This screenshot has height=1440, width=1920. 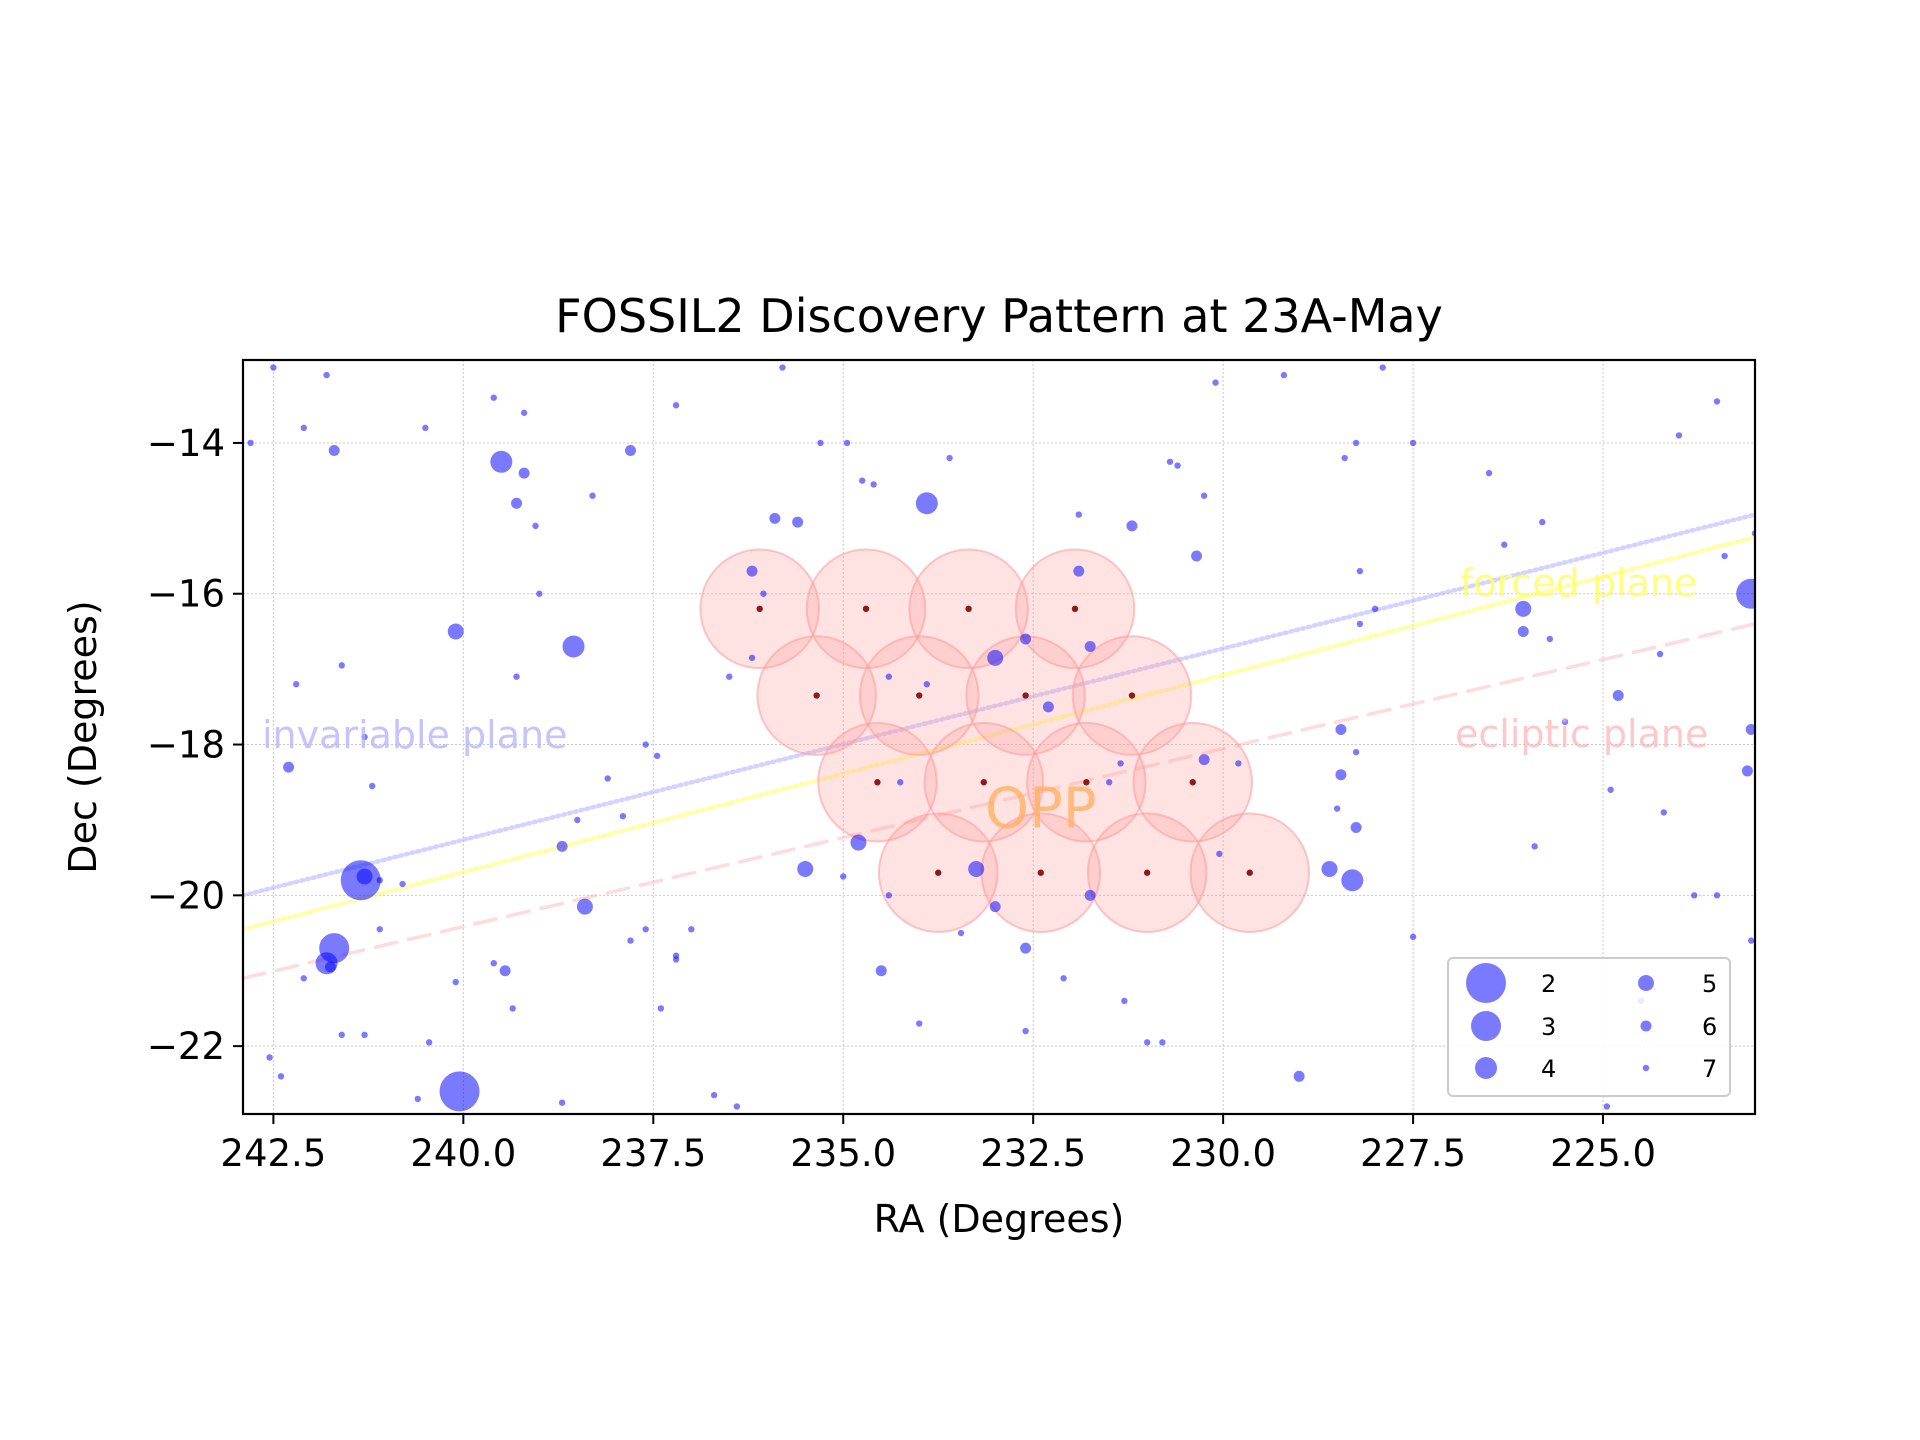 I want to click on legend-box, so click(x=1589, y=1027).